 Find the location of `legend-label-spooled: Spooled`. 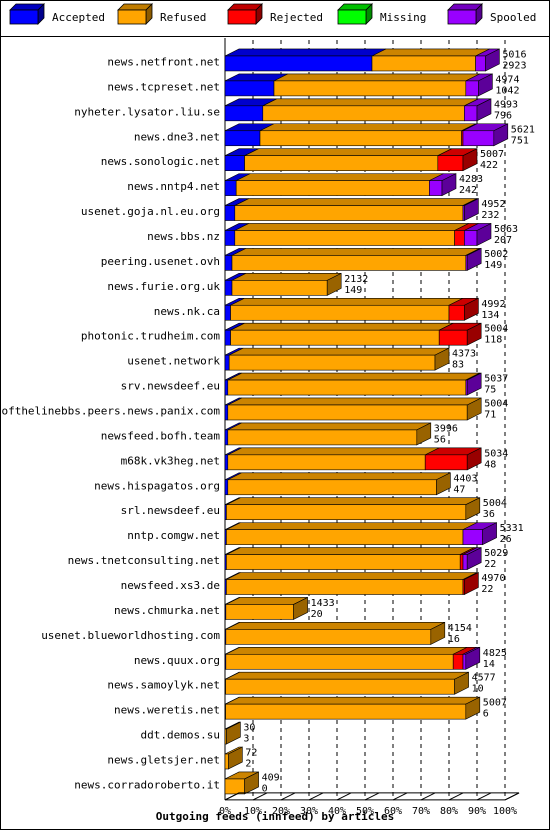

legend-label-spooled: Spooled is located at coordinates (513, 17).